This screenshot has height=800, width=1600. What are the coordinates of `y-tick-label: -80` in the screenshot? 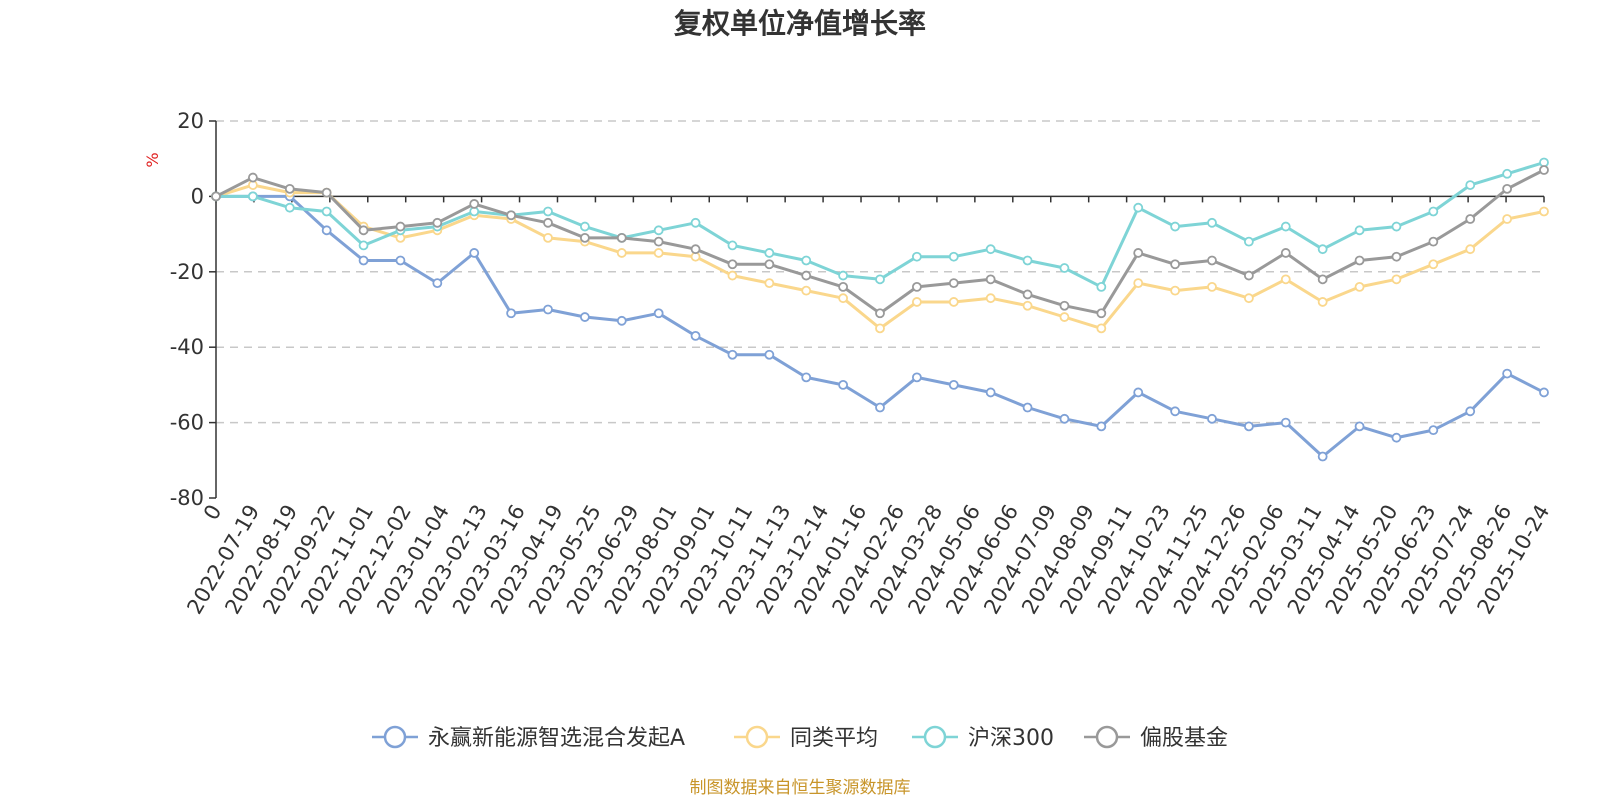 It's located at (187, 498).